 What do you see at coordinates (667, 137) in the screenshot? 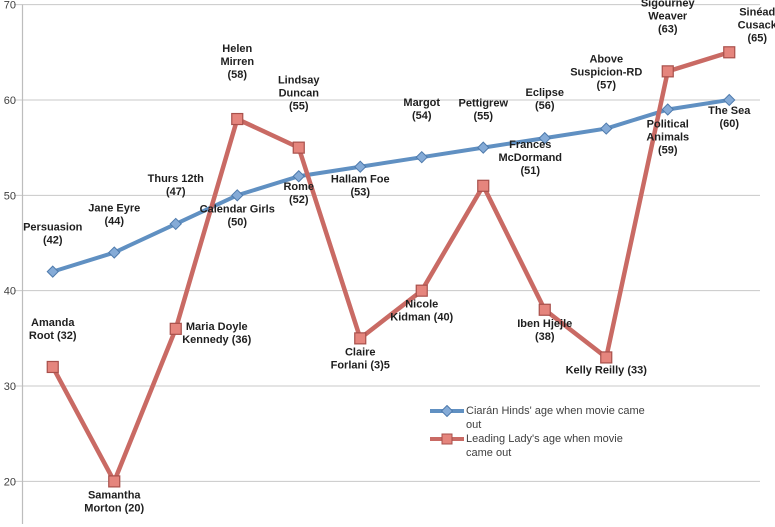
I see `hinds-point-label: Animals` at bounding box center [667, 137].